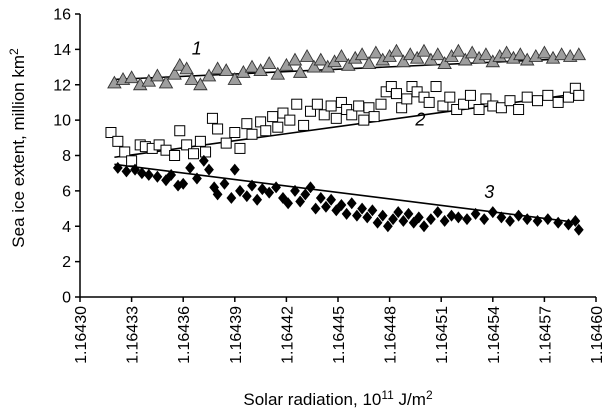 The height and width of the screenshot is (412, 607). Describe the element at coordinates (66, 227) in the screenshot. I see `y-tick-label: 4` at that location.